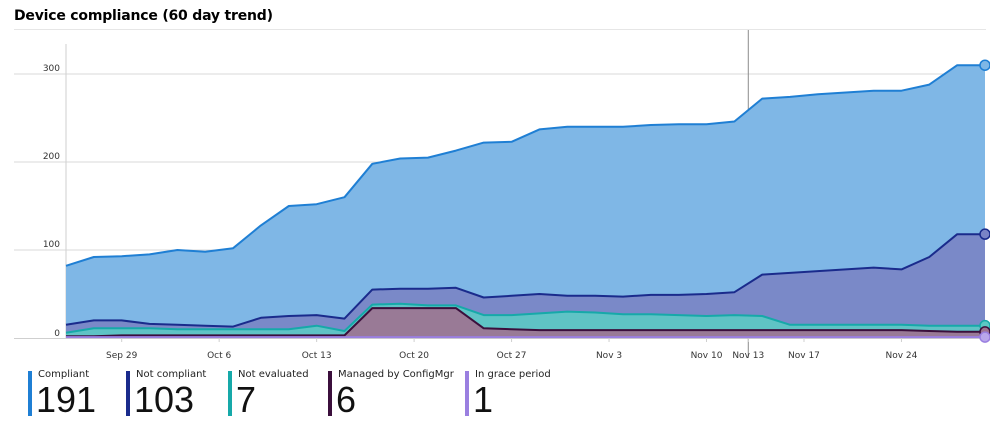 The width and height of the screenshot is (990, 425). What do you see at coordinates (219, 356) in the screenshot?
I see `x-tick-label: Oct 6` at bounding box center [219, 356].